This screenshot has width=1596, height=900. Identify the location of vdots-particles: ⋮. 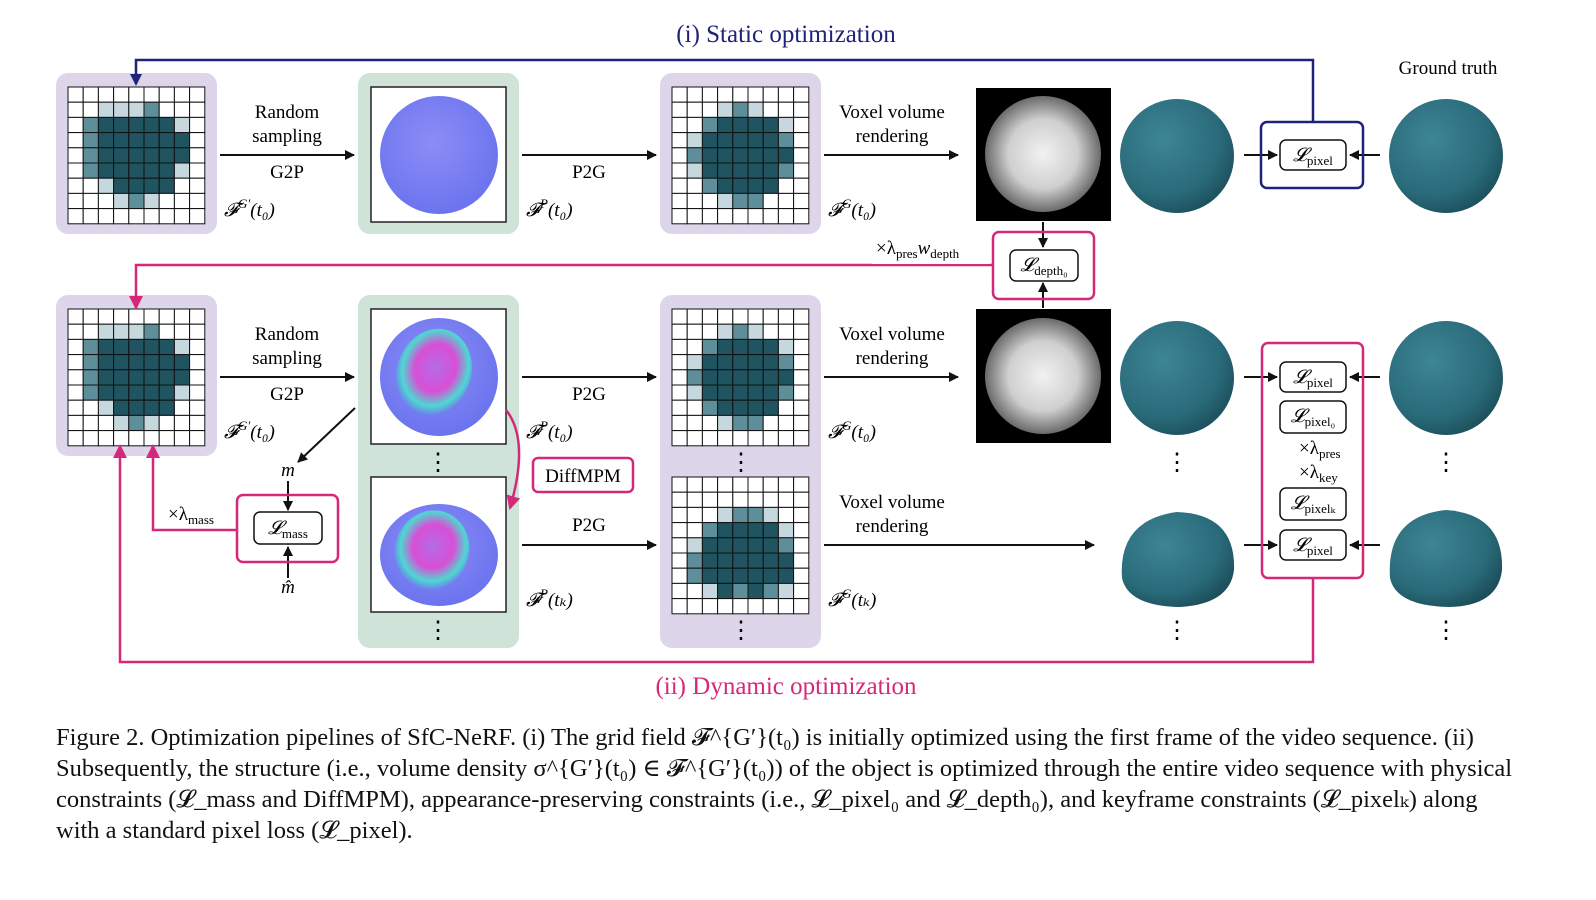
(438, 463).